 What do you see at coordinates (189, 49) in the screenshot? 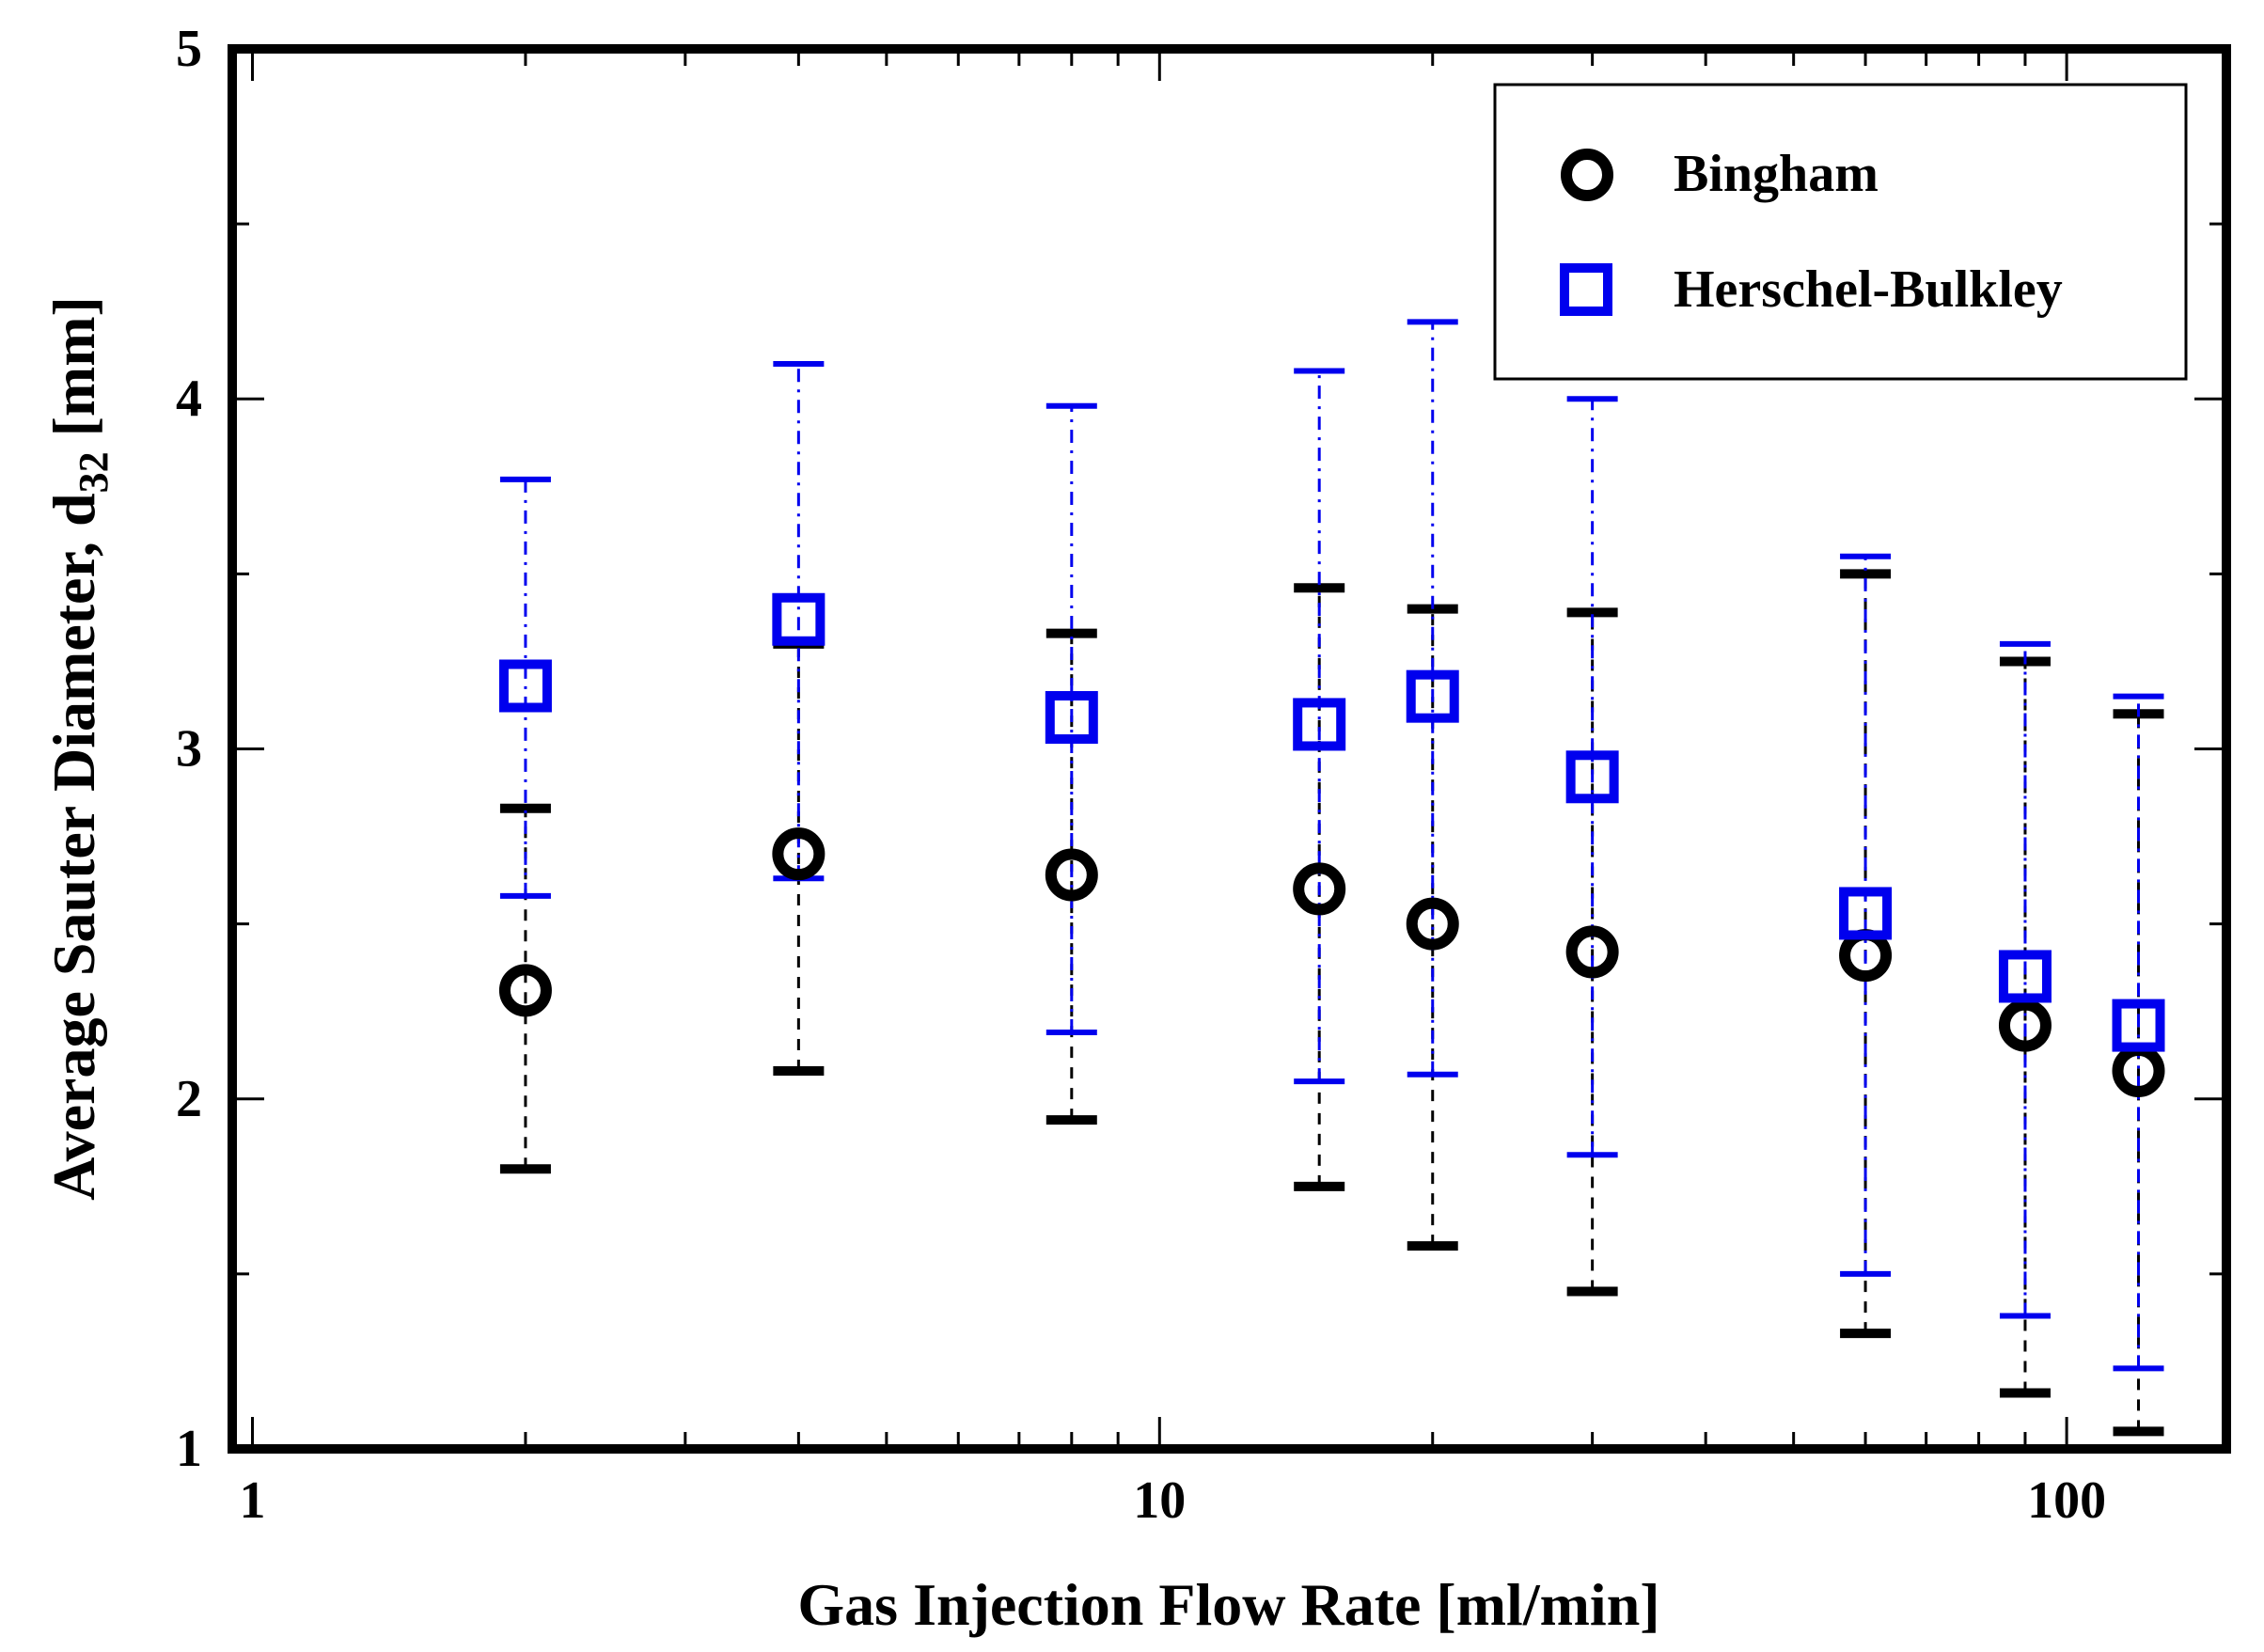
I see `y-tick-label: 5` at bounding box center [189, 49].